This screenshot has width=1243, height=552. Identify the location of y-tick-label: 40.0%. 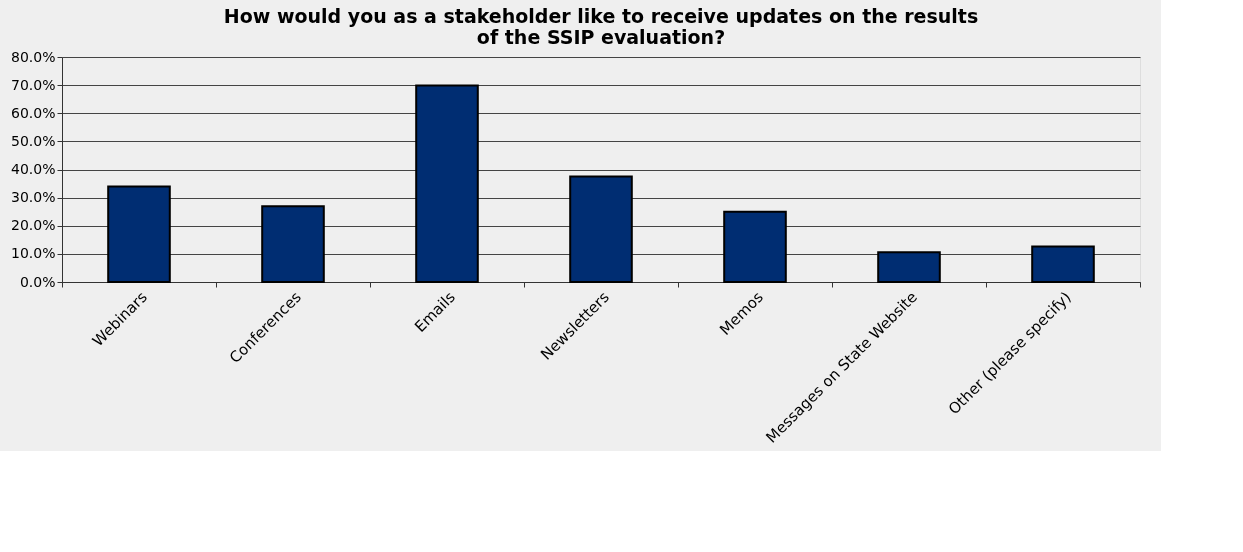
(33, 169).